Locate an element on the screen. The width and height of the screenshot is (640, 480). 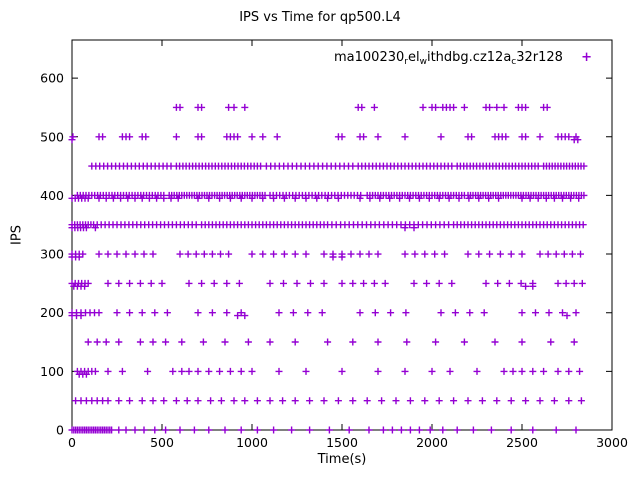
x-tick-label: 0 is located at coordinates (72, 442).